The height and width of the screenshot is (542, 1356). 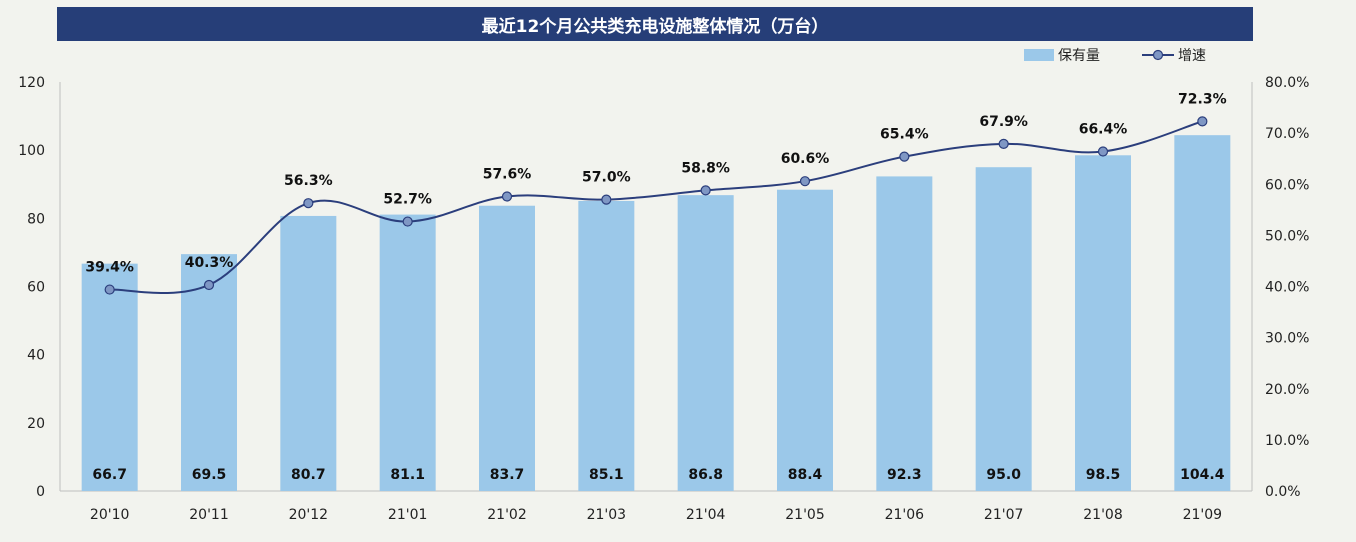 What do you see at coordinates (1003, 122) in the screenshot?
I see `line-value-label: 67.9%` at bounding box center [1003, 122].